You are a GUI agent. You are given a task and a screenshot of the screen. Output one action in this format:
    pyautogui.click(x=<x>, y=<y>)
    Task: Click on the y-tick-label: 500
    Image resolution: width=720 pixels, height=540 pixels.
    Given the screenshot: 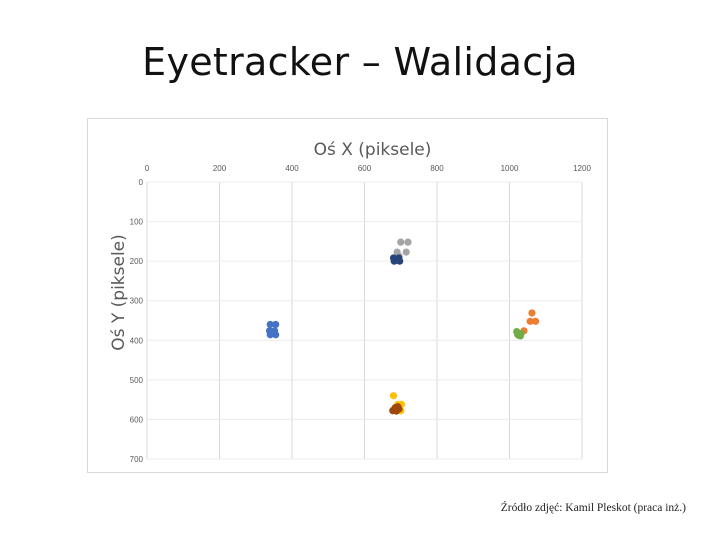 What is the action you would take?
    pyautogui.click(x=137, y=380)
    